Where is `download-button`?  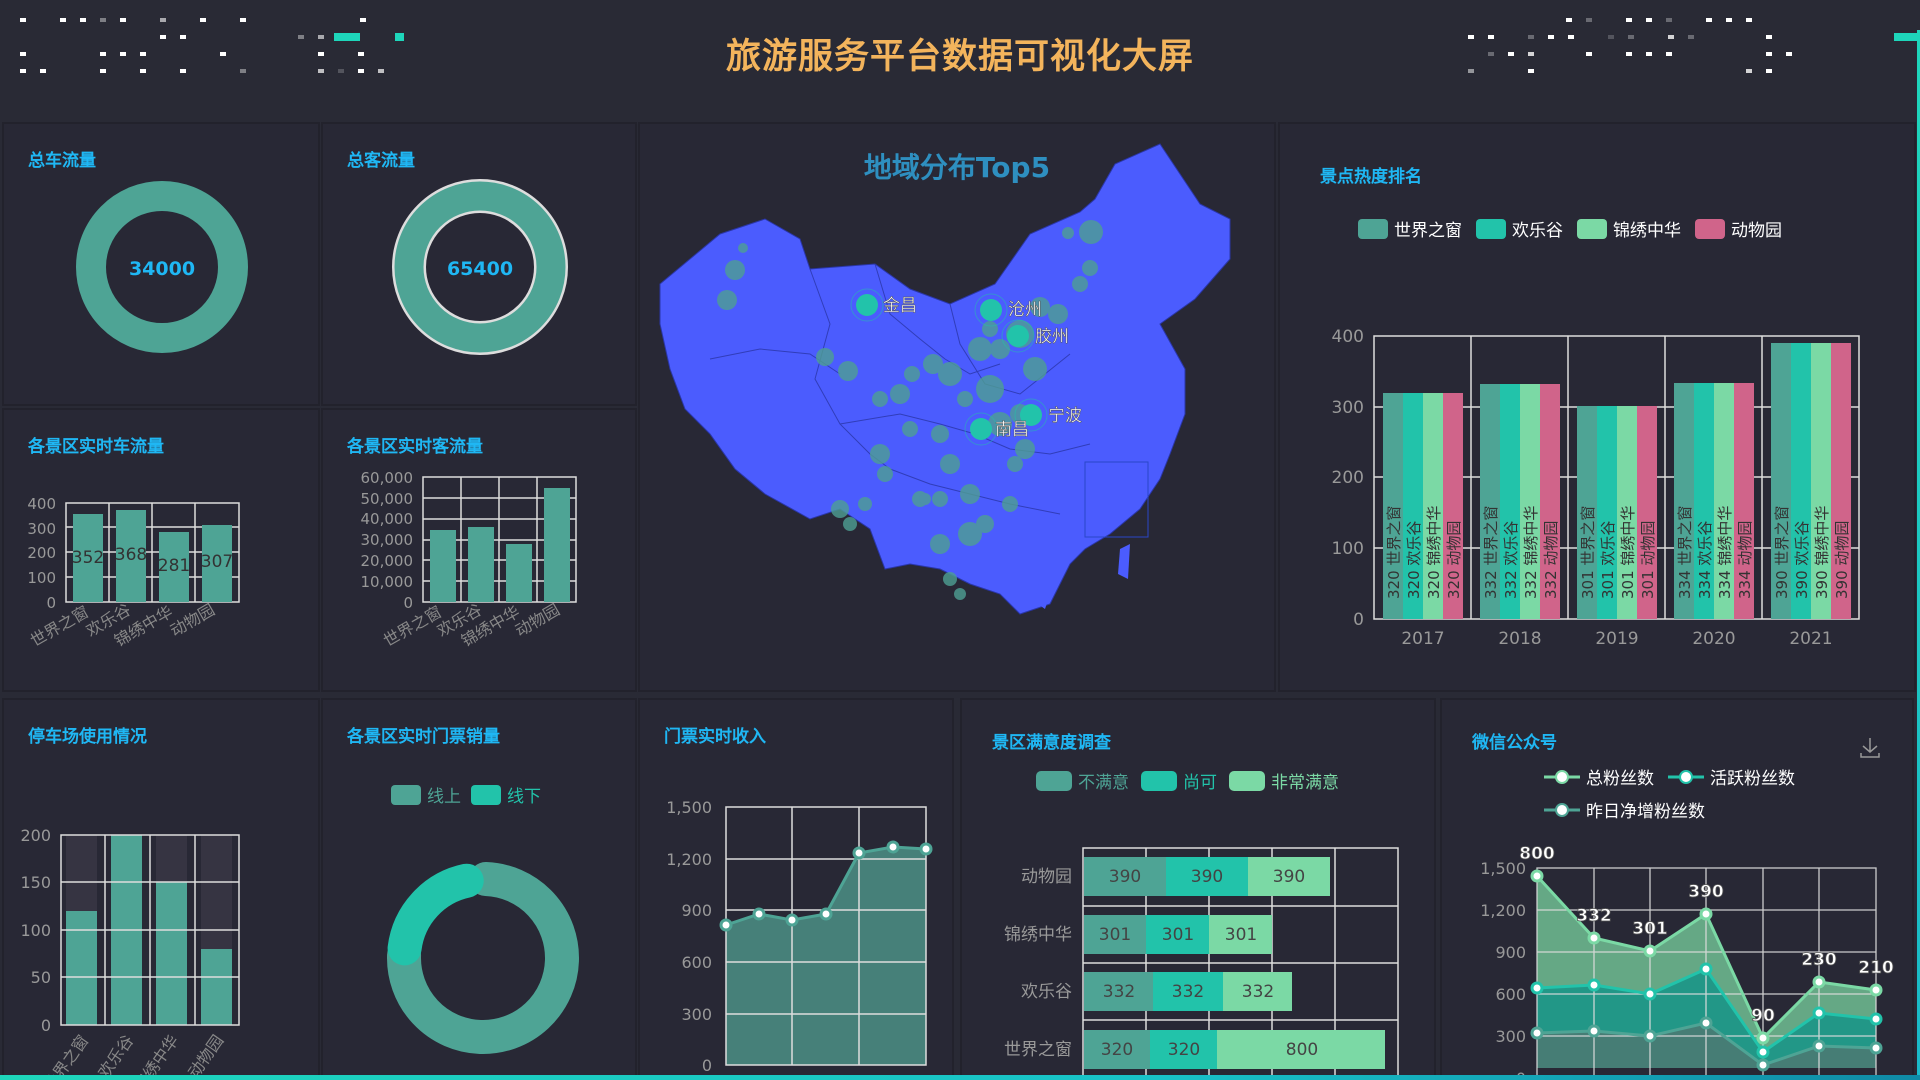 download-button is located at coordinates (1870, 748).